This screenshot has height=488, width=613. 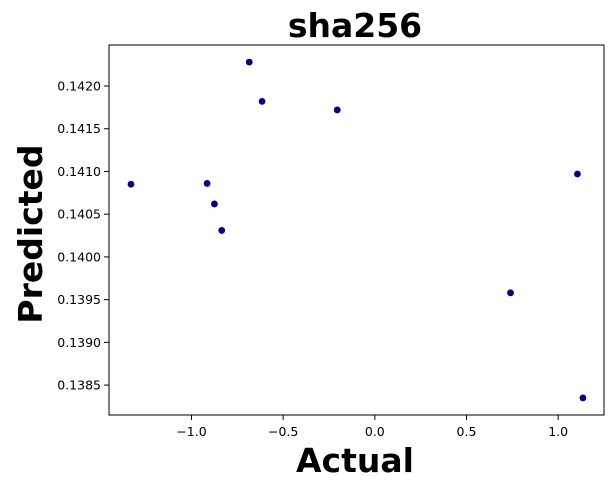 I want to click on y-tick-label: 0.1400, so click(x=79, y=256).